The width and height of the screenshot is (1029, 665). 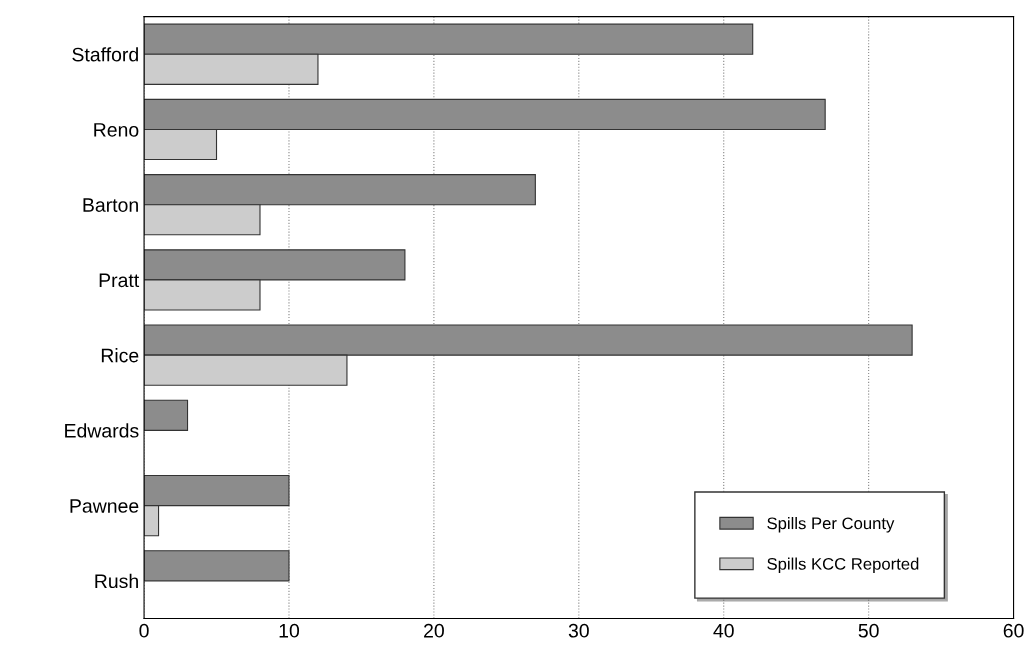 I want to click on x-tick-label: 20, so click(x=434, y=630).